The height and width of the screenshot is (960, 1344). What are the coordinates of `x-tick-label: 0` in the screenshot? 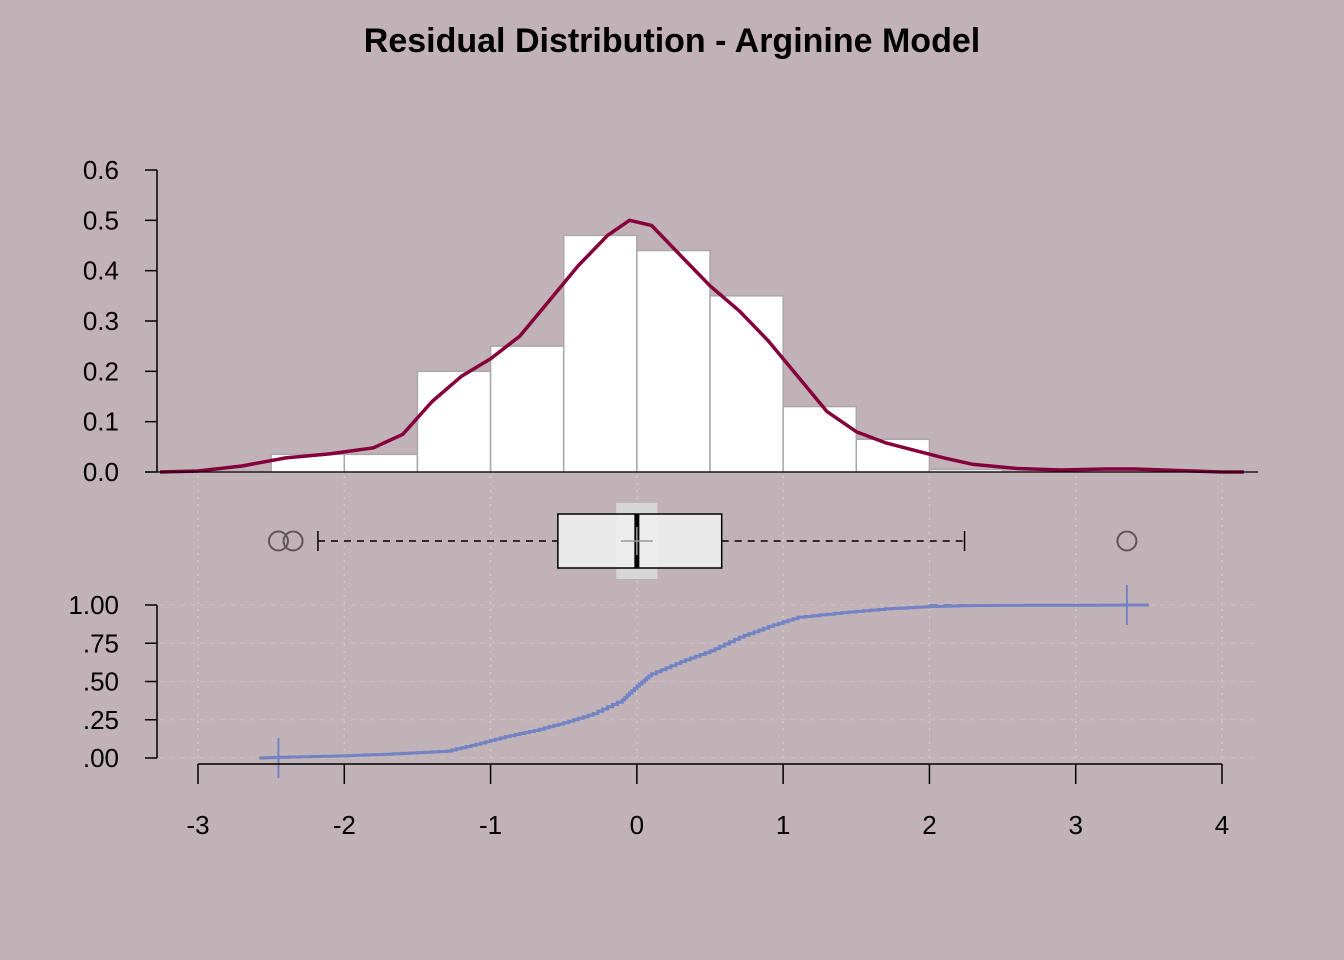 It's located at (637, 825).